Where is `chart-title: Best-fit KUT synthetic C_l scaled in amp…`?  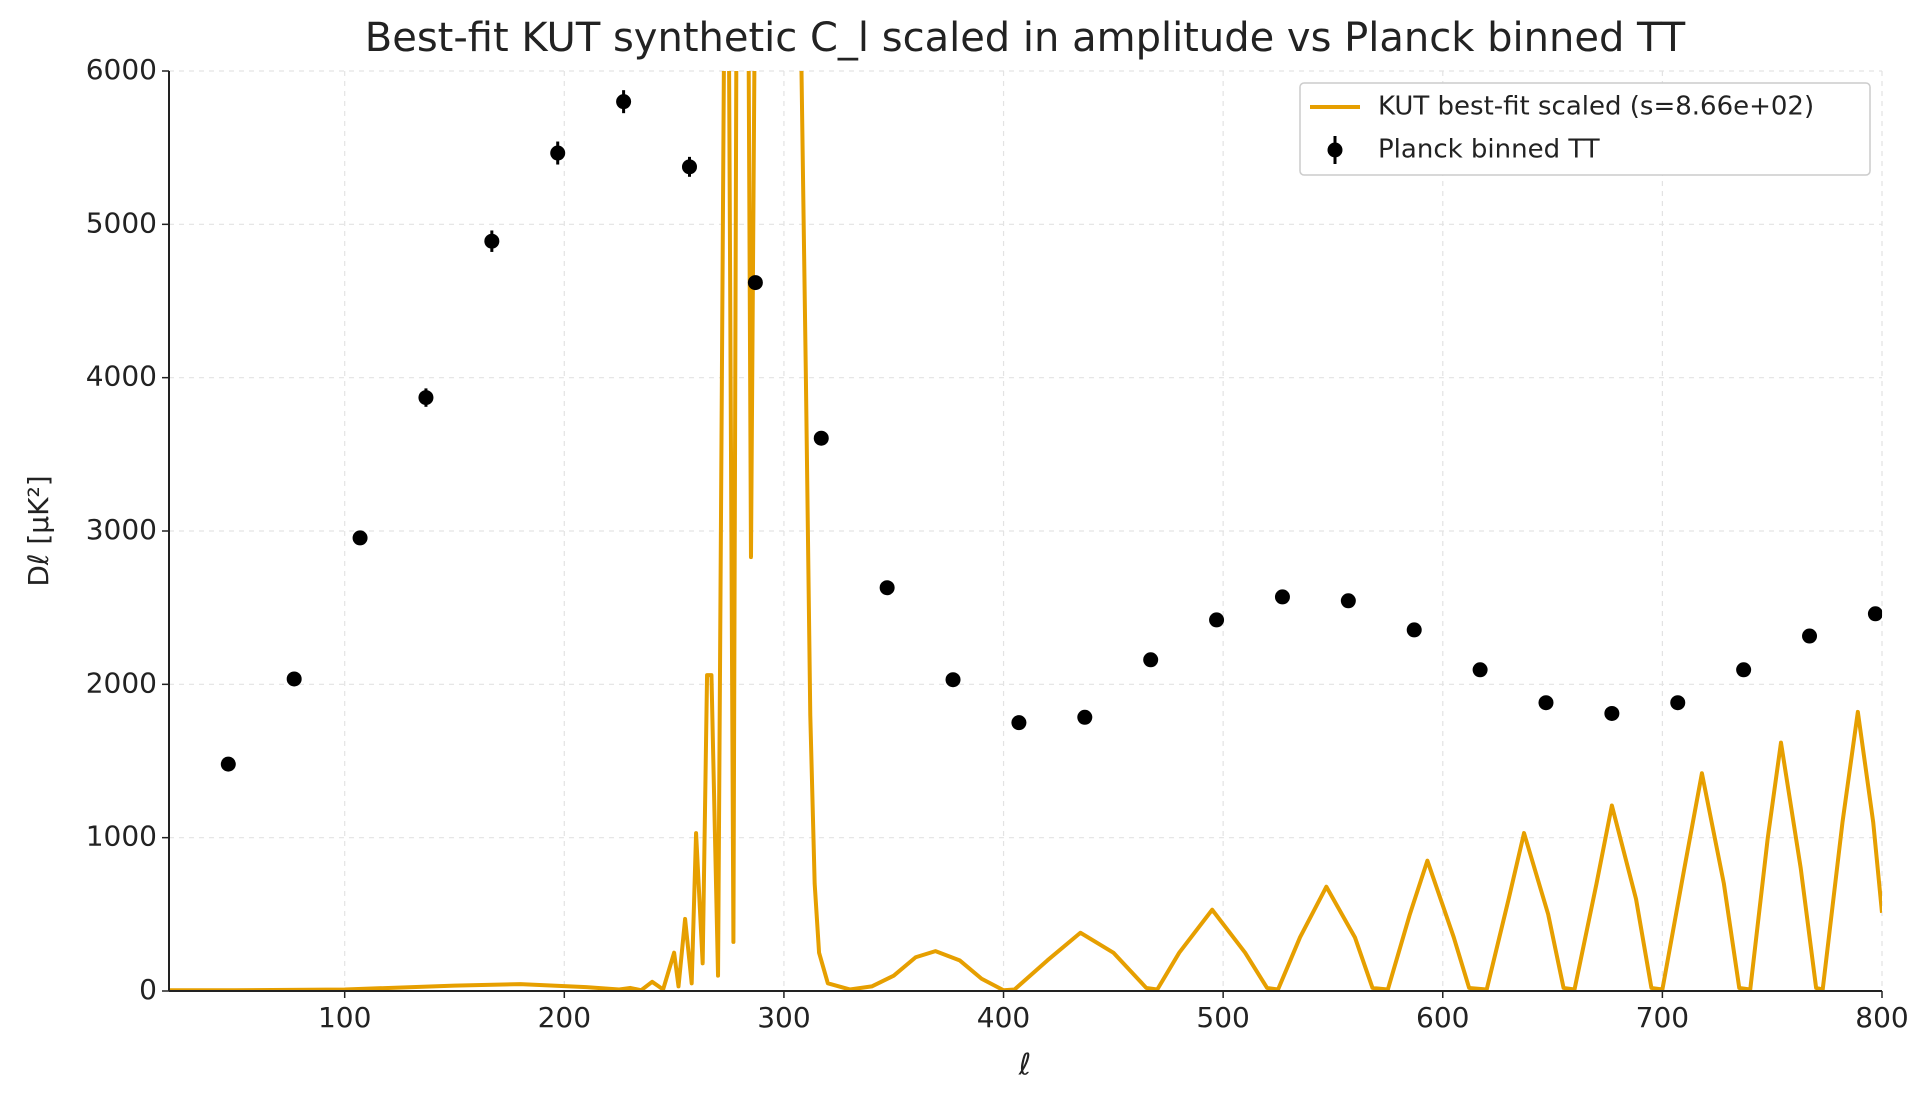
chart-title: Best-fit KUT synthetic C_l scaled in amp… is located at coordinates (1025, 38).